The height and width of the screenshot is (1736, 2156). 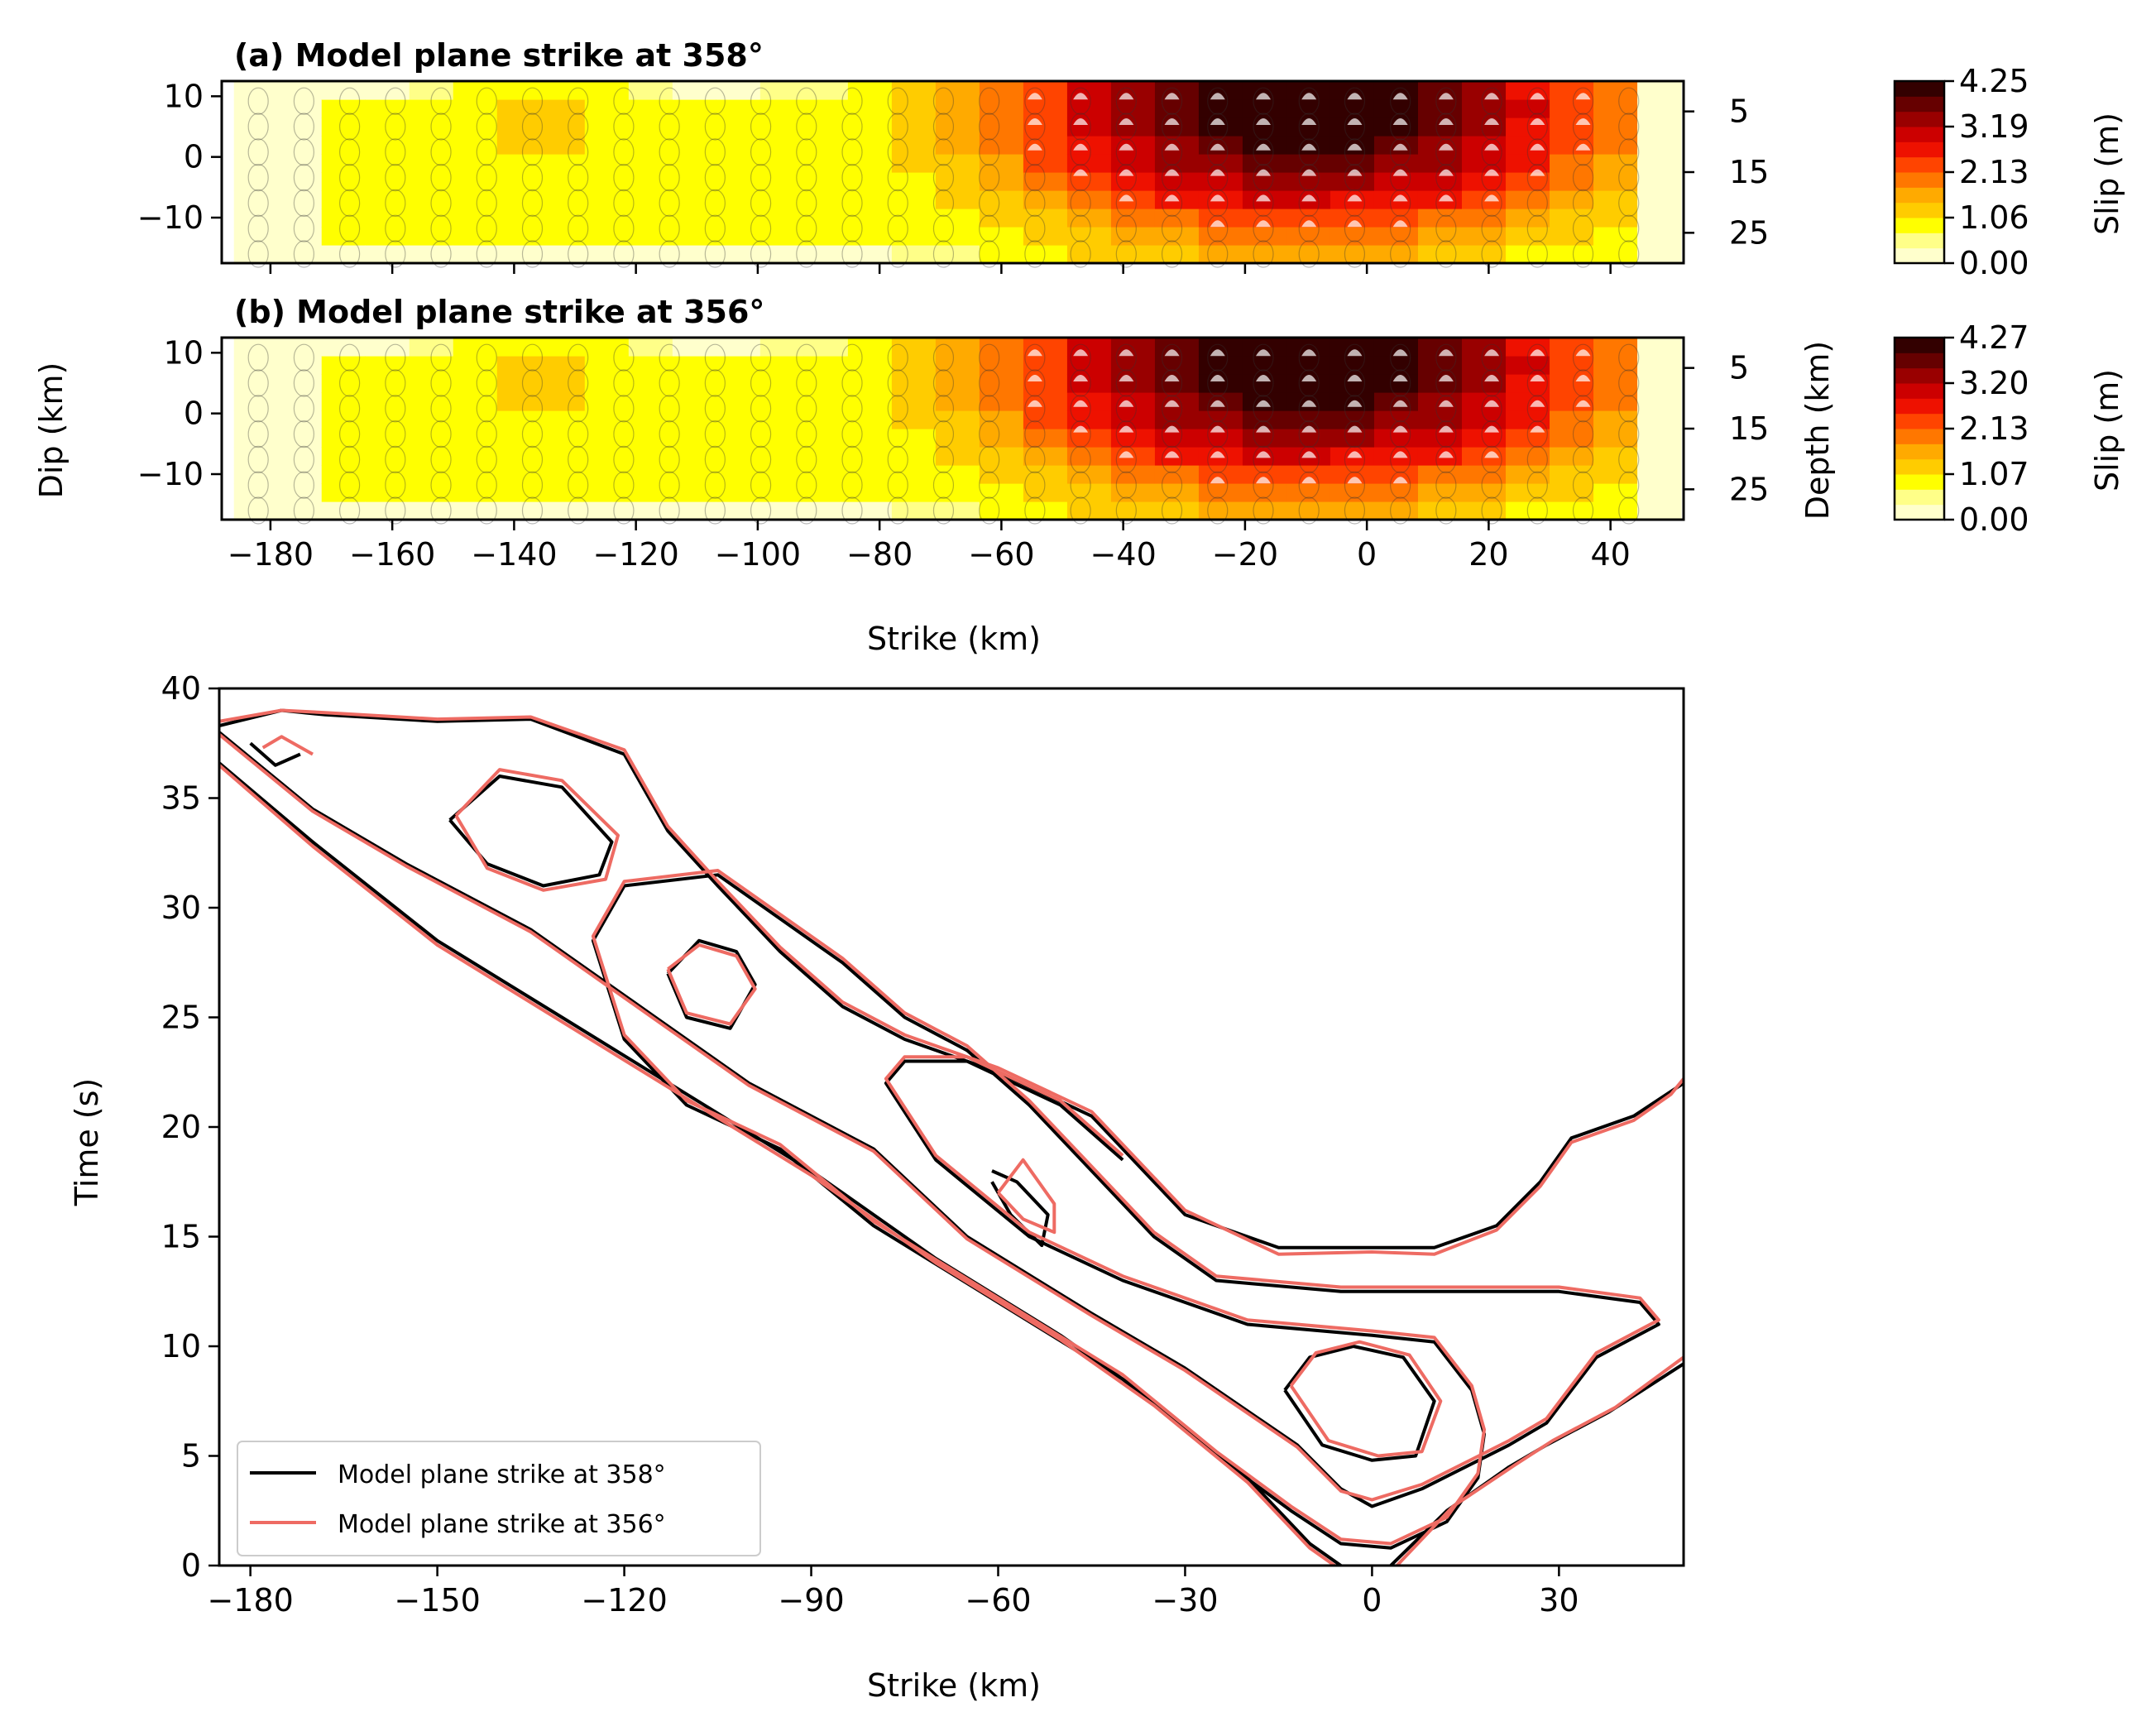 What do you see at coordinates (758, 554) in the screenshot?
I see `x-tick-label: −100` at bounding box center [758, 554].